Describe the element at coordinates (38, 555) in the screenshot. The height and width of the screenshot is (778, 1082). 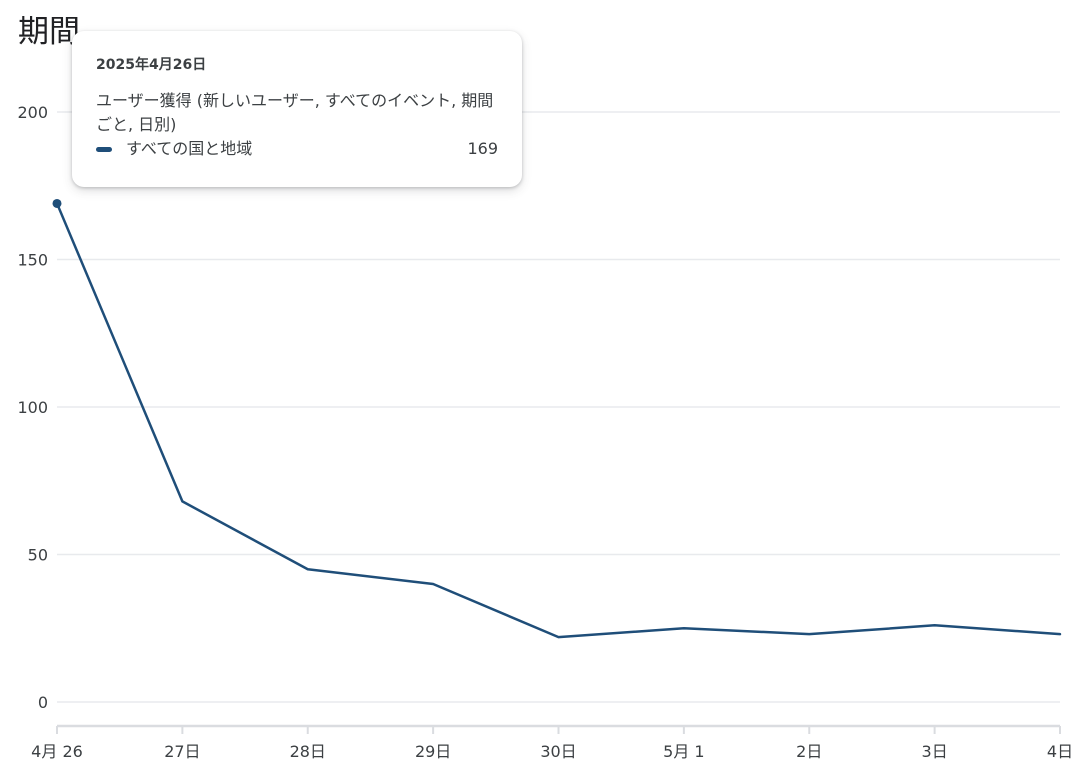
I see `y-tick-label-50: 50` at that location.